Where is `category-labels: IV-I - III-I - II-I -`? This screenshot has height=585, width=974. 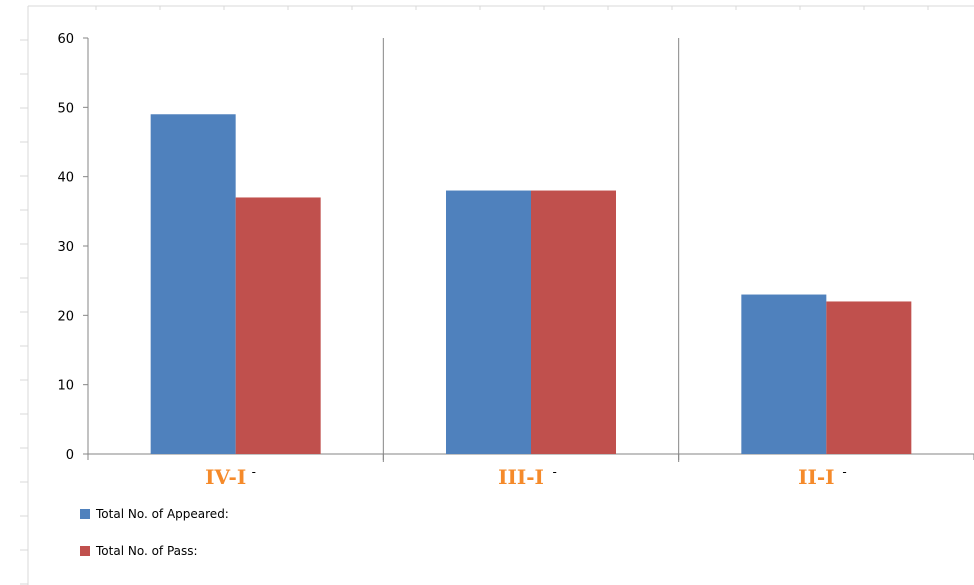 category-labels: IV-I - III-I - II-I - is located at coordinates (526, 477).